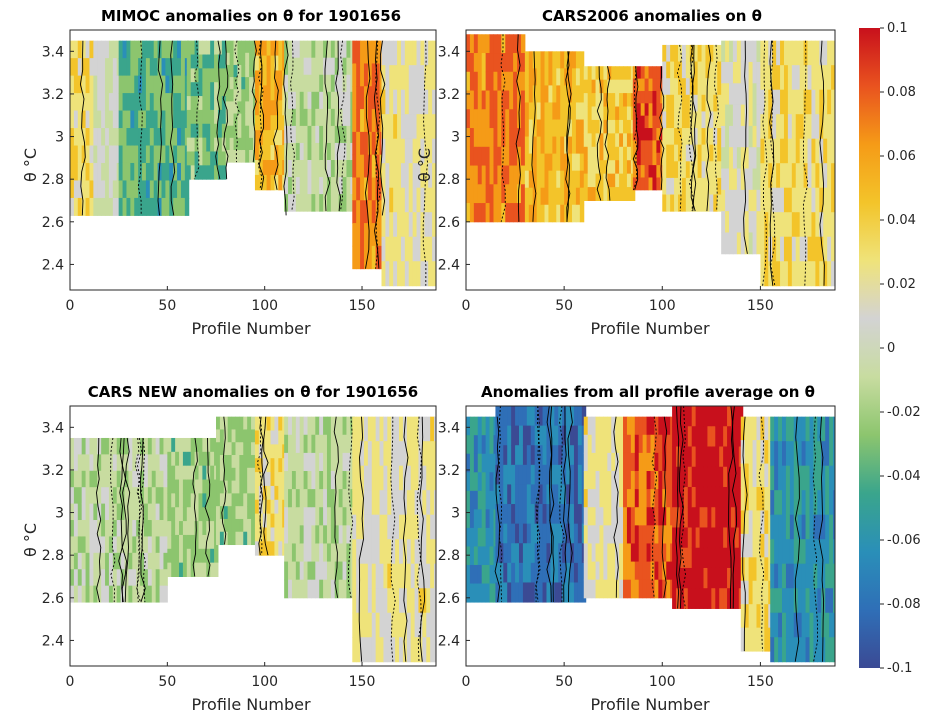 The image size is (938, 718). I want to click on y-axis-label: θ °C, so click(30, 540).